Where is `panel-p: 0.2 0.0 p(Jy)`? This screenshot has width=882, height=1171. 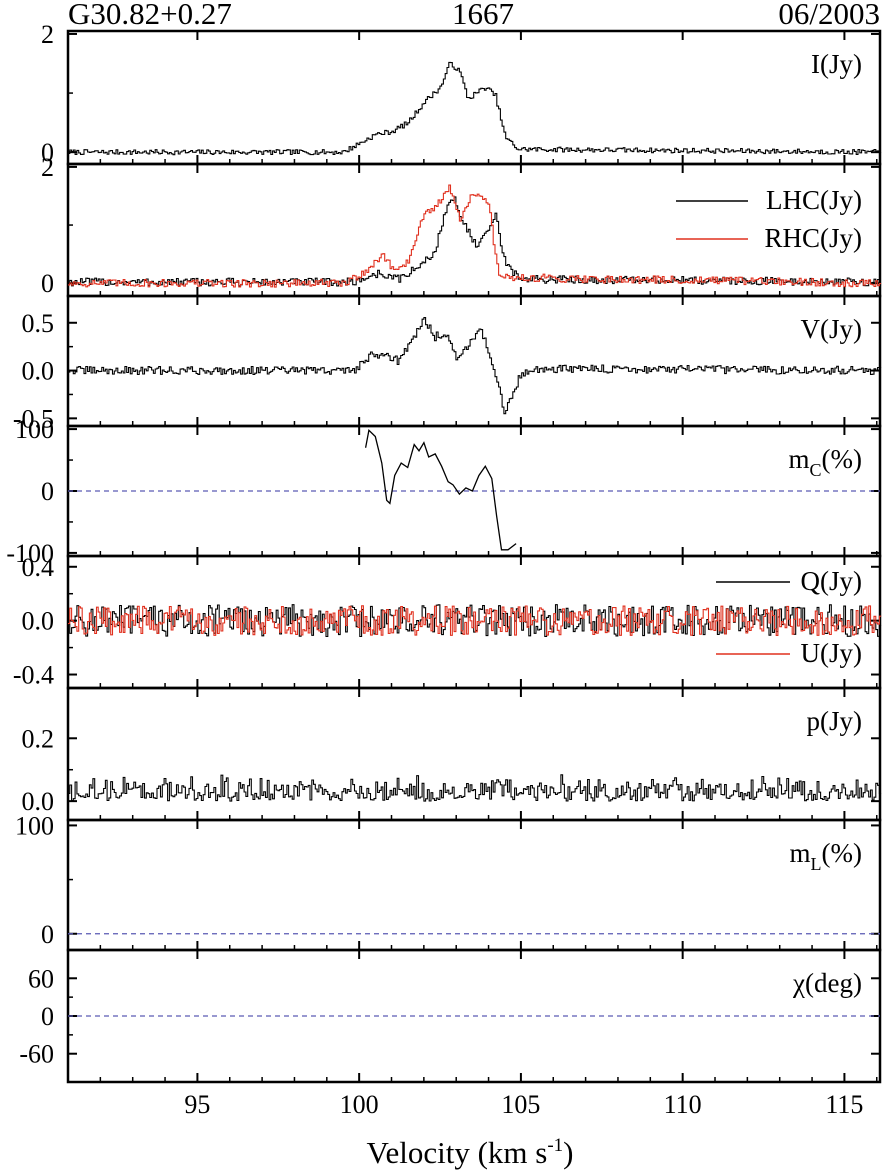 panel-p: 0.2 0.0 p(Jy) is located at coordinates (452, 754).